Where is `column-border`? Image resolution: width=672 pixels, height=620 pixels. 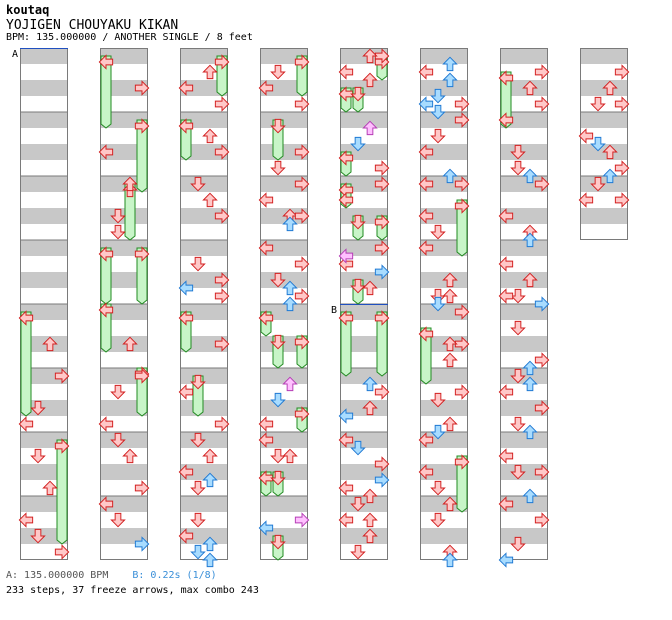 column-border is located at coordinates (284, 304).